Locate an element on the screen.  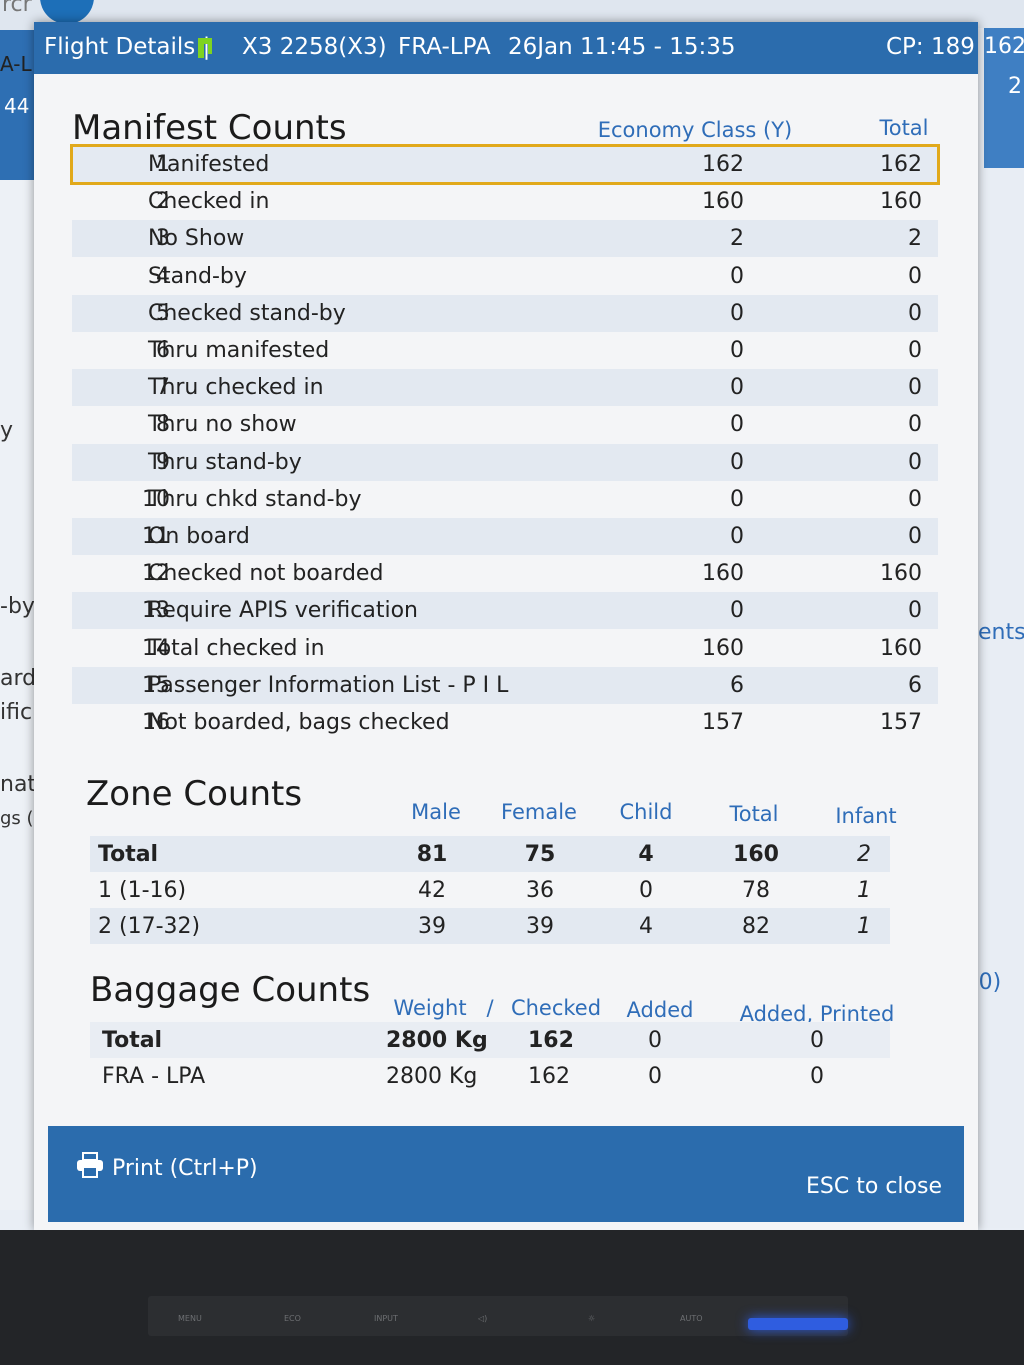
zone-infant-value: 2 is located at coordinates (864, 854).